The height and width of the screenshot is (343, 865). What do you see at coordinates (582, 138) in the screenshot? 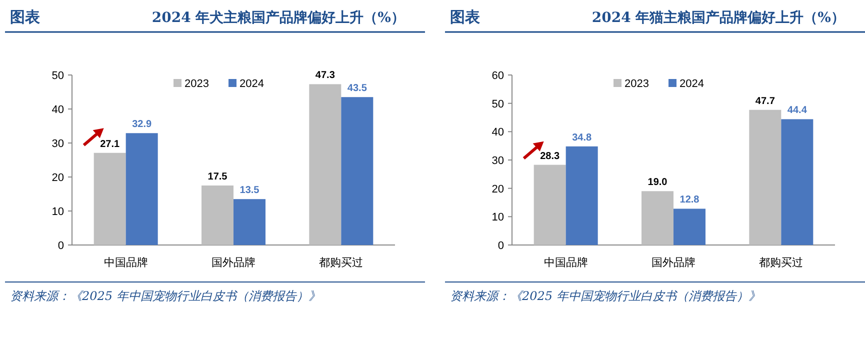
I see `data-label: 34.8` at bounding box center [582, 138].